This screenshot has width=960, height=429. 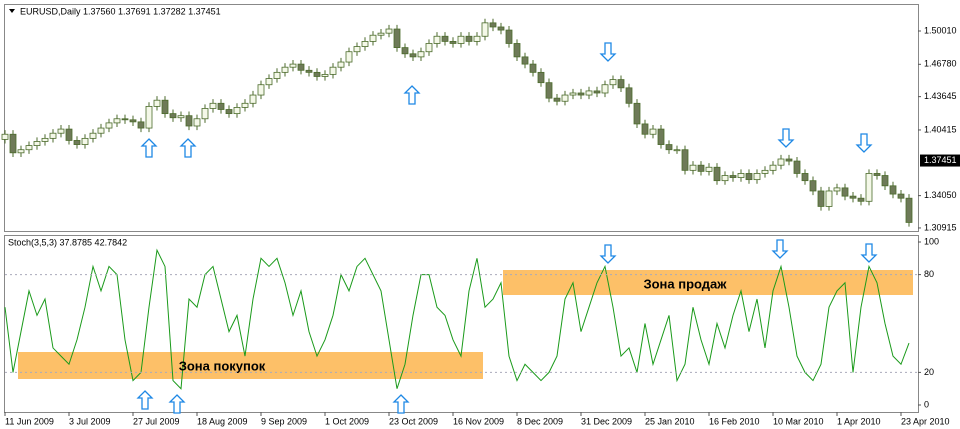 What do you see at coordinates (12, 11) in the screenshot?
I see `title-marker` at bounding box center [12, 11].